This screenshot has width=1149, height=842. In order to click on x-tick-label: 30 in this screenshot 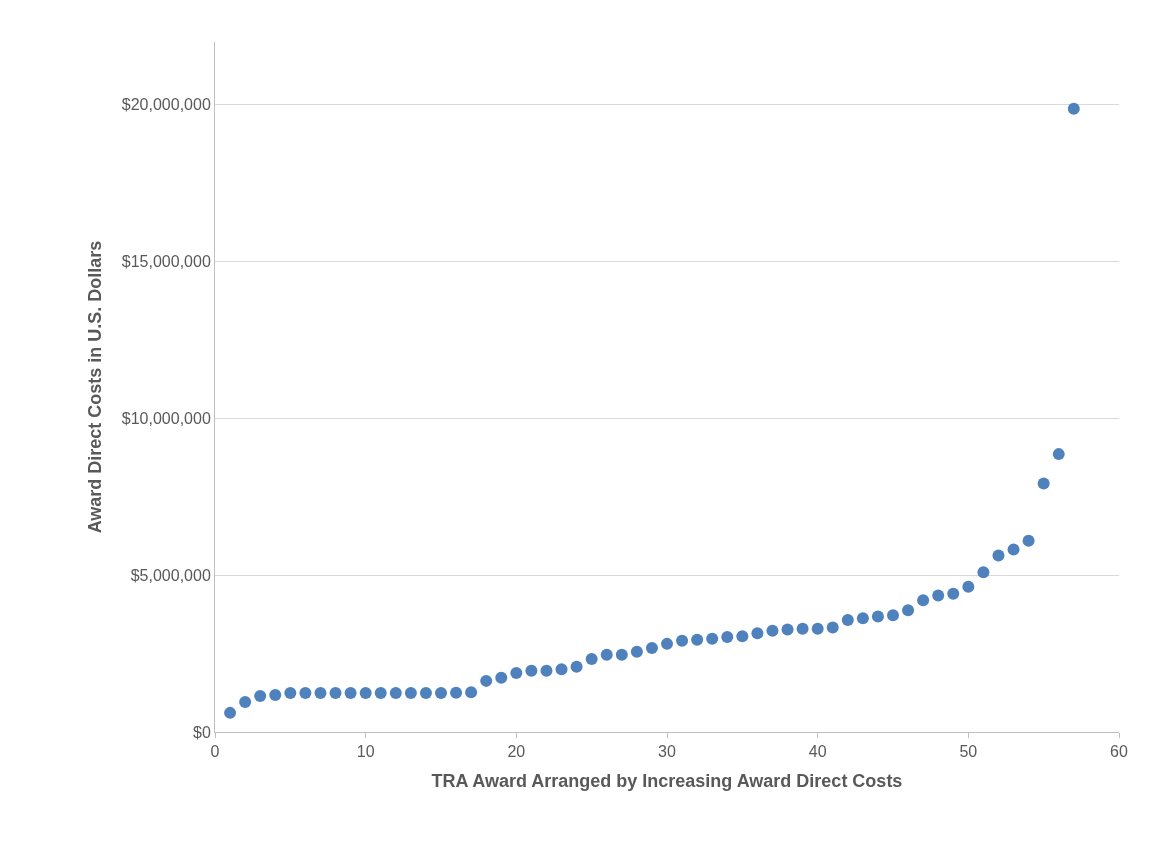, I will do `click(667, 752)`.